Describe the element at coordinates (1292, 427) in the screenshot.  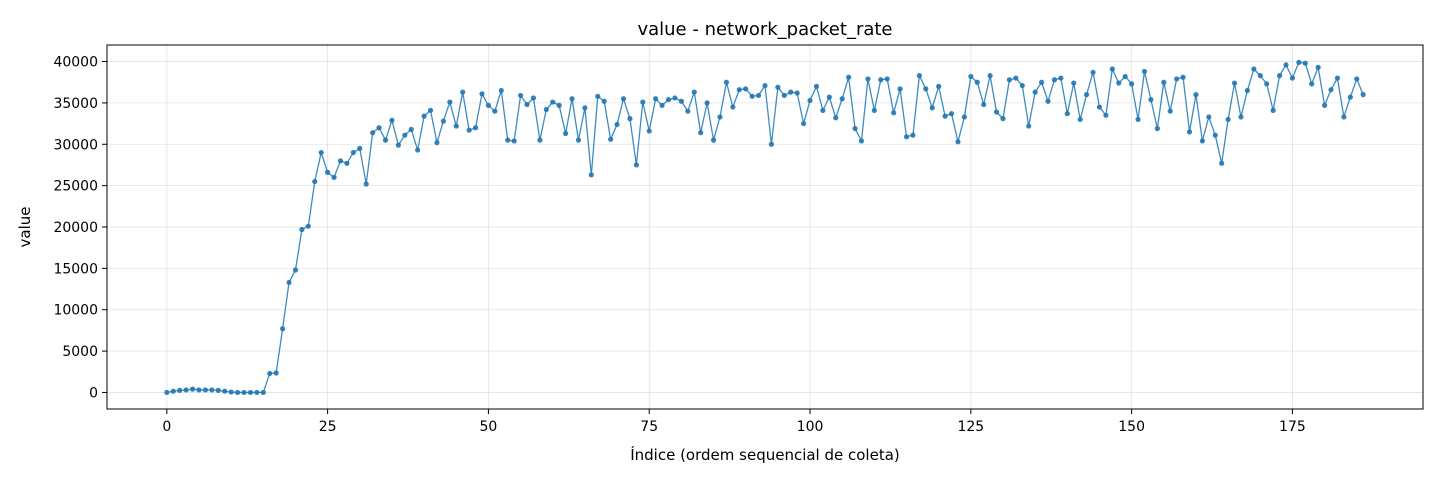
I see `x-tick-label: 175` at that location.